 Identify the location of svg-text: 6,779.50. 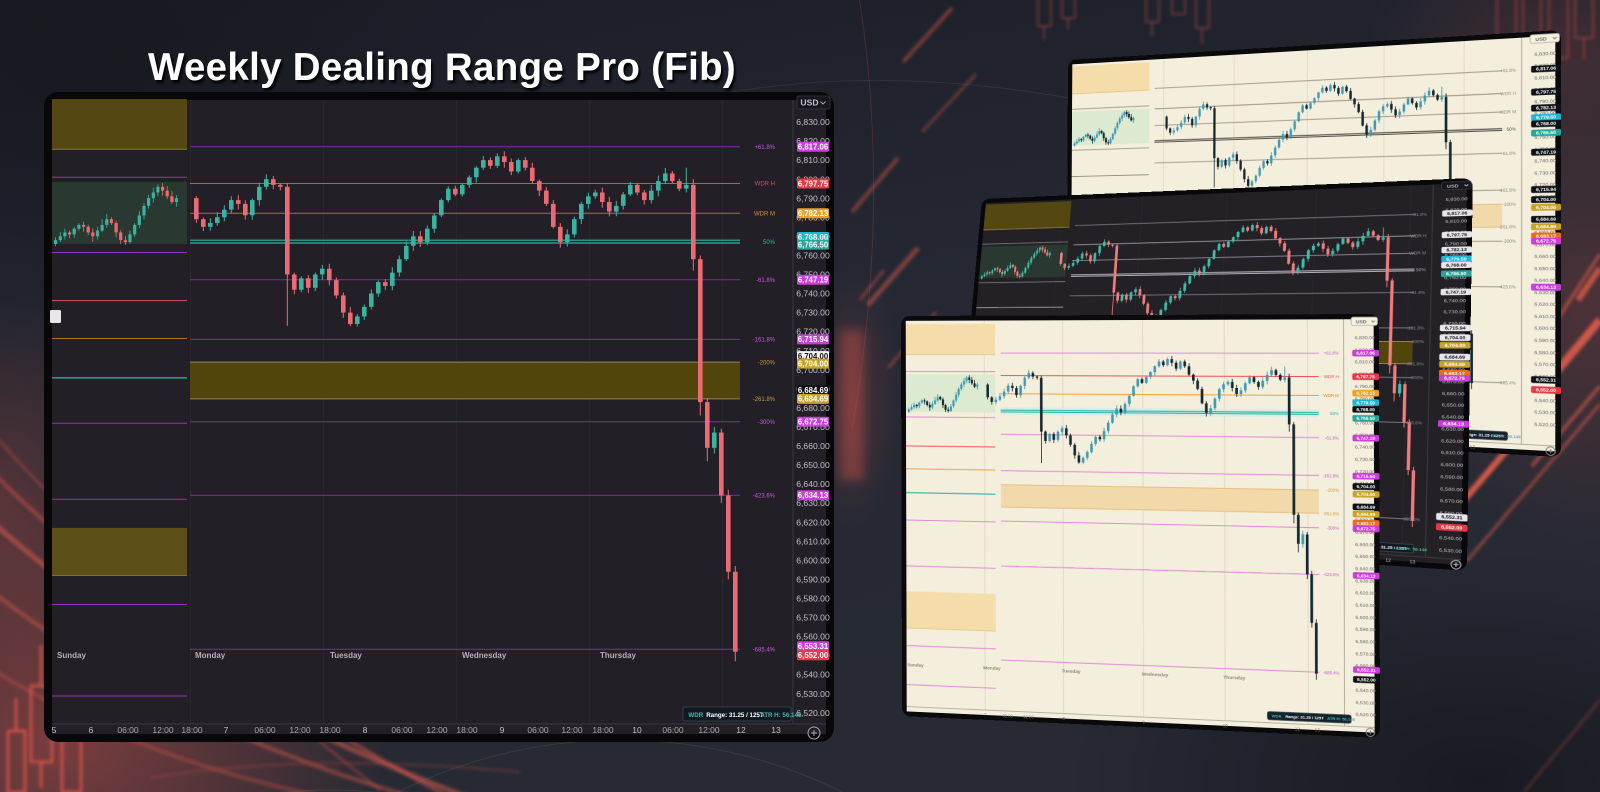
(1546, 117).